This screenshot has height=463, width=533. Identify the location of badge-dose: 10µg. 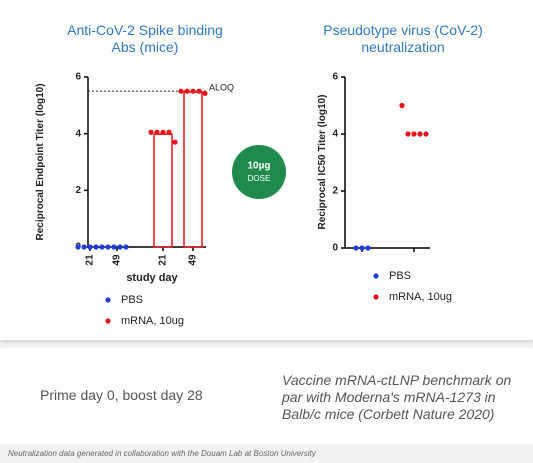
(259, 166).